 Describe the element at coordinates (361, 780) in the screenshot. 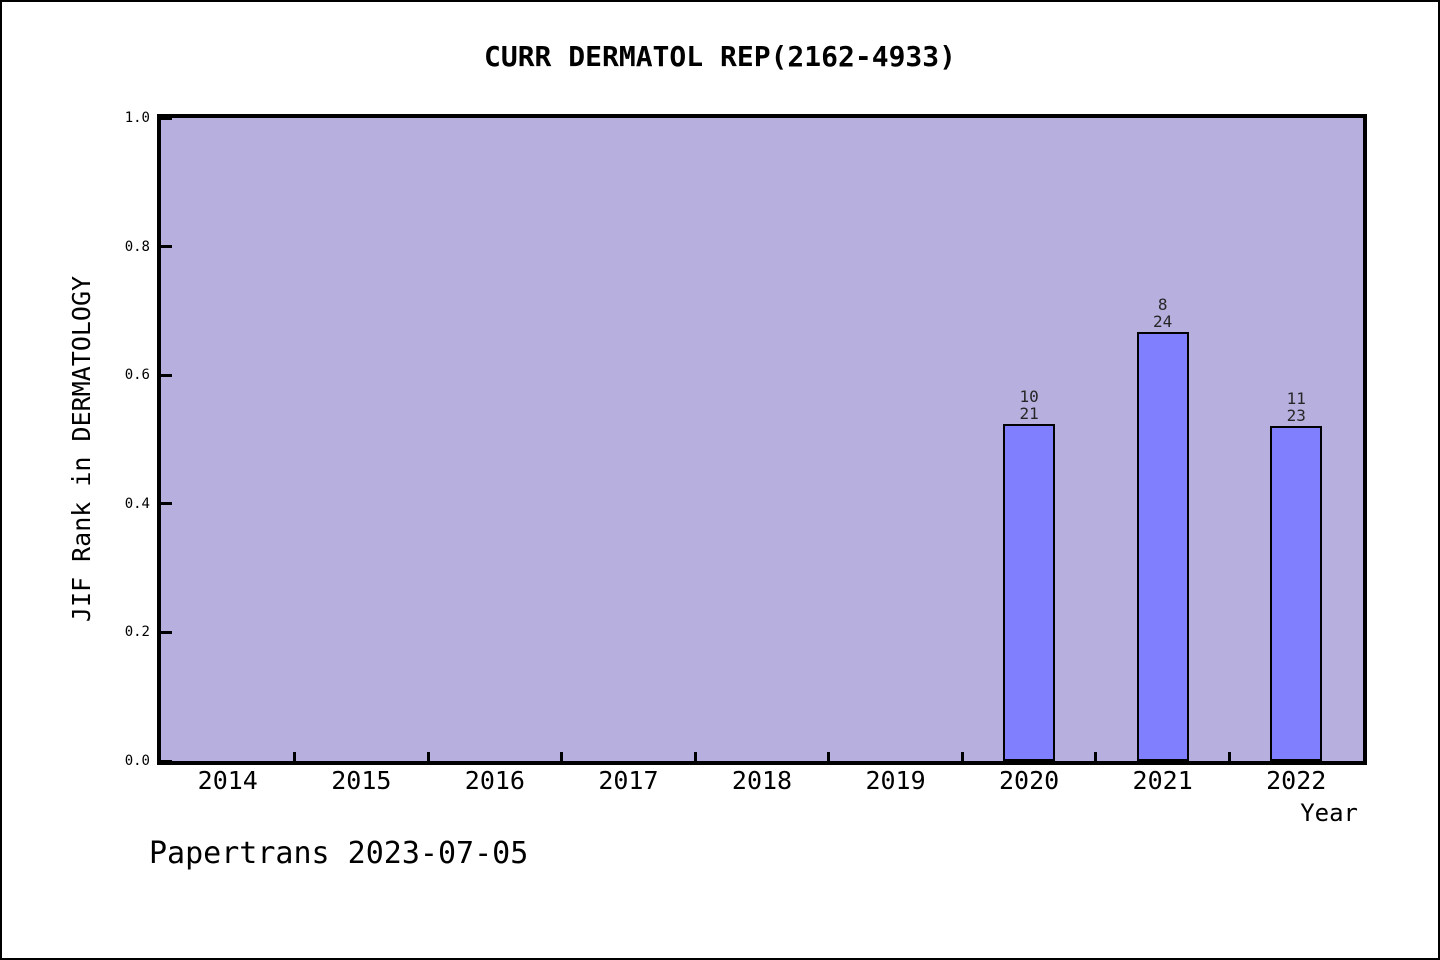

I see `x-axis-tick-label: 2015` at that location.